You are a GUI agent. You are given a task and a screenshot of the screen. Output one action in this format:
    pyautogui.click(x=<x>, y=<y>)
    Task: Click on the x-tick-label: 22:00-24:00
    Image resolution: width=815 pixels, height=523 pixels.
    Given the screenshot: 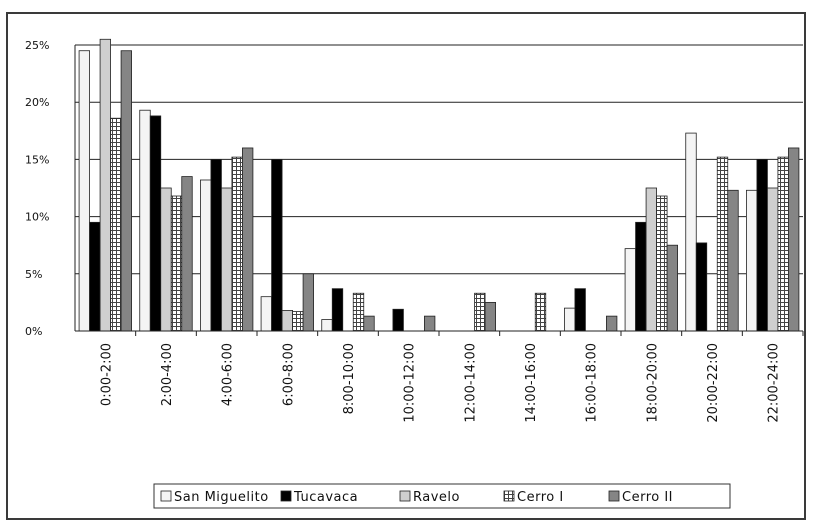 What is the action you would take?
    pyautogui.click(x=774, y=383)
    